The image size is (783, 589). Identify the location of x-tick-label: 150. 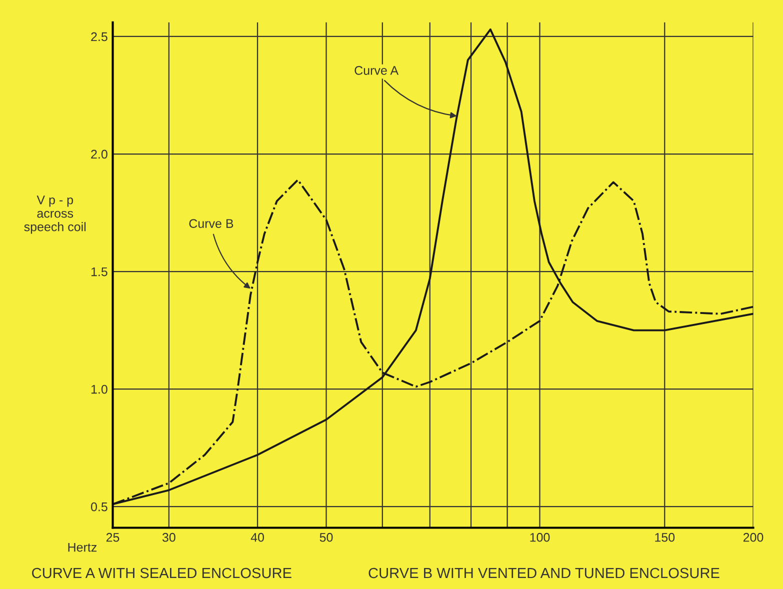
(665, 537).